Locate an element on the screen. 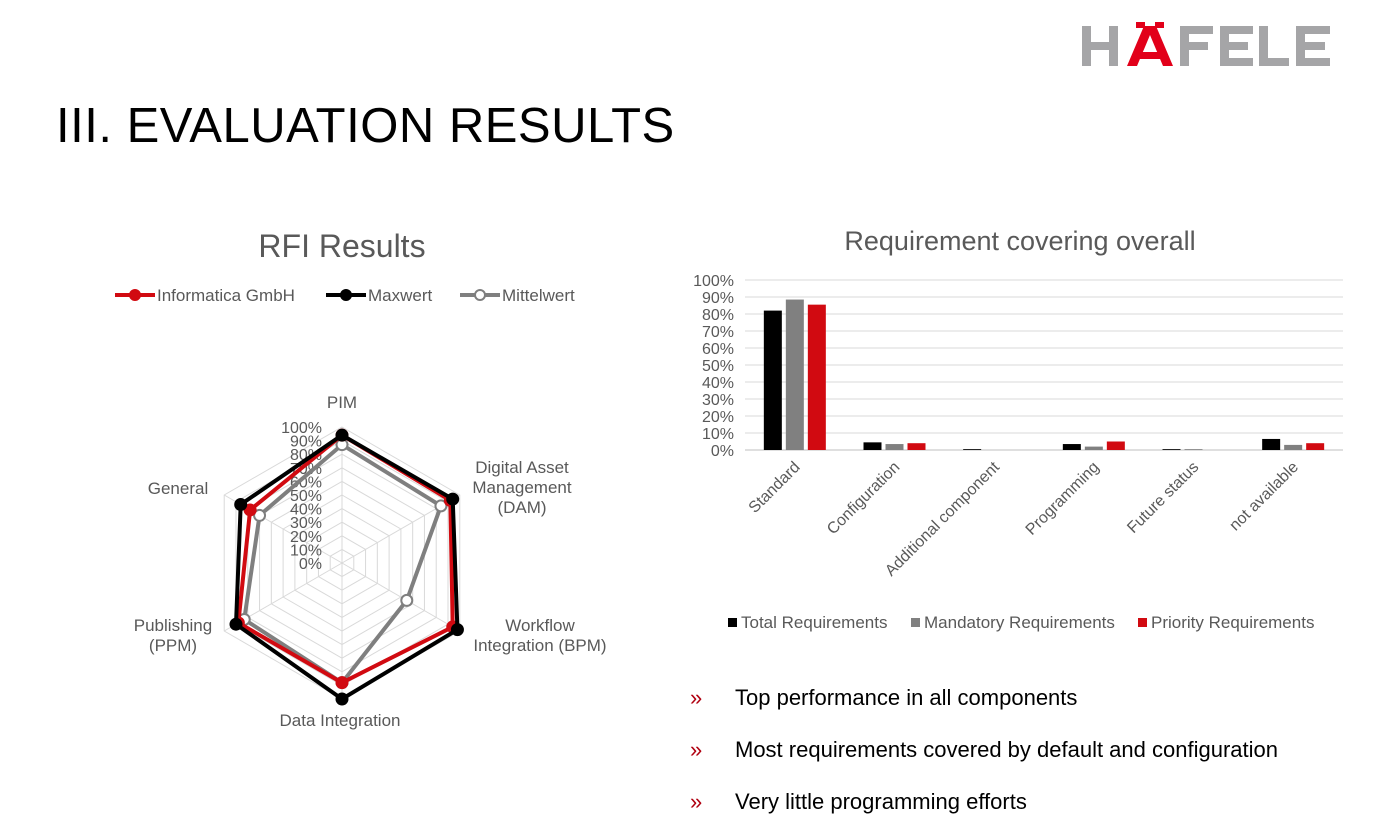  bar-y-tick-label: 50% is located at coordinates (718, 366).